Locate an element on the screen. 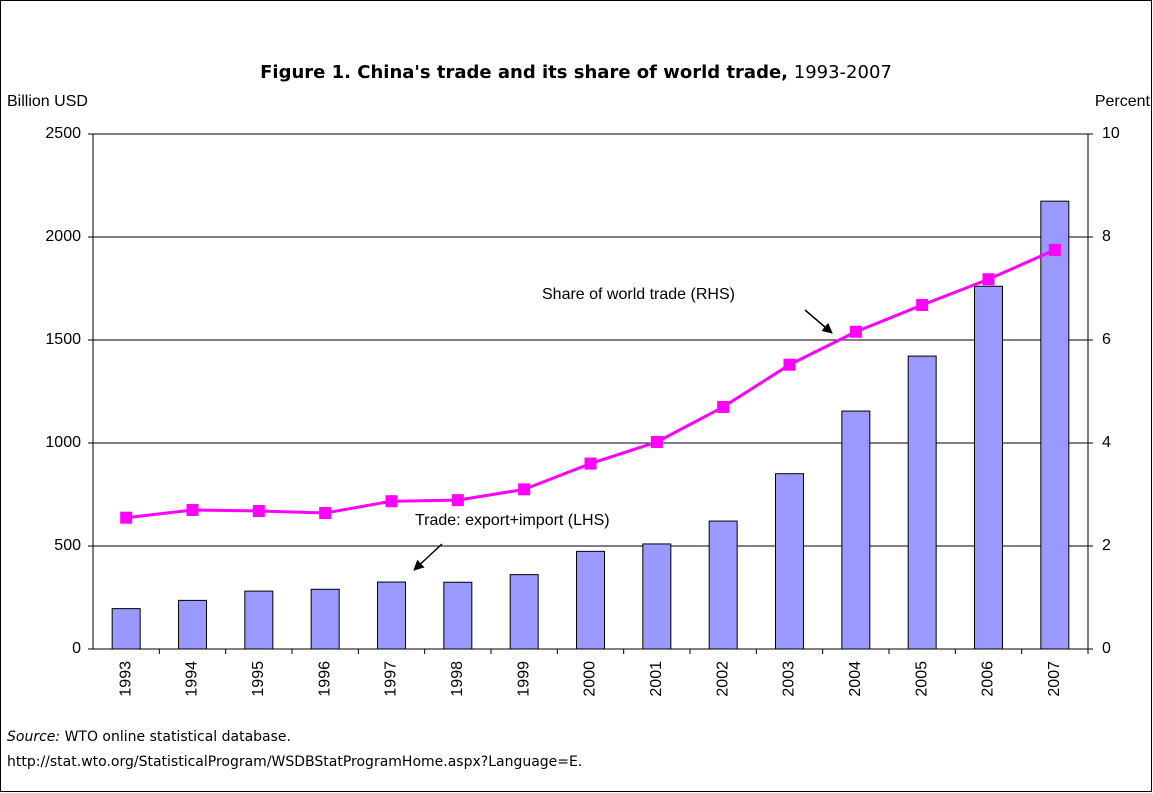  x-tick-label: 2005 is located at coordinates (921, 679).